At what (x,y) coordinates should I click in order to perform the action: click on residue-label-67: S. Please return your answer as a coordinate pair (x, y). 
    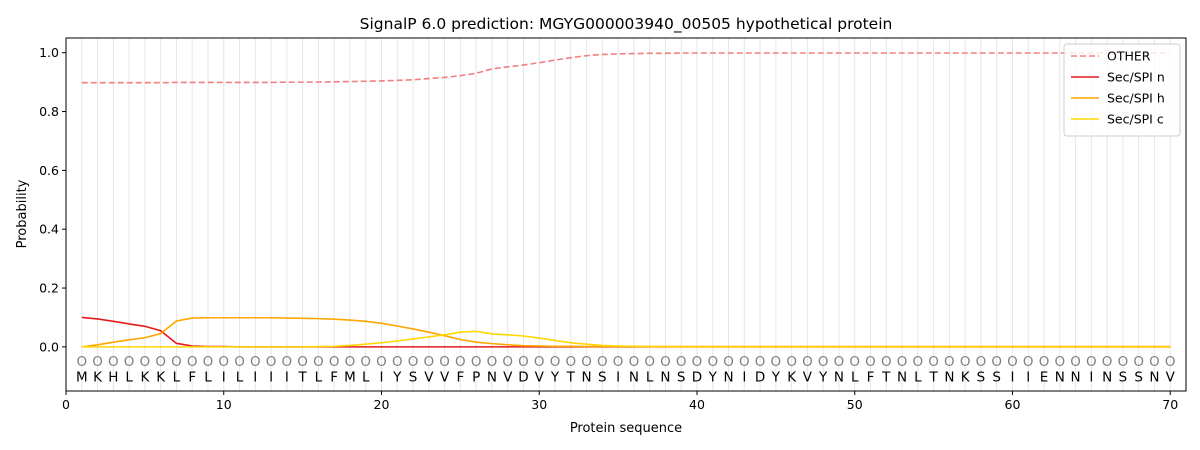
    Looking at the image, I should click on (1123, 377).